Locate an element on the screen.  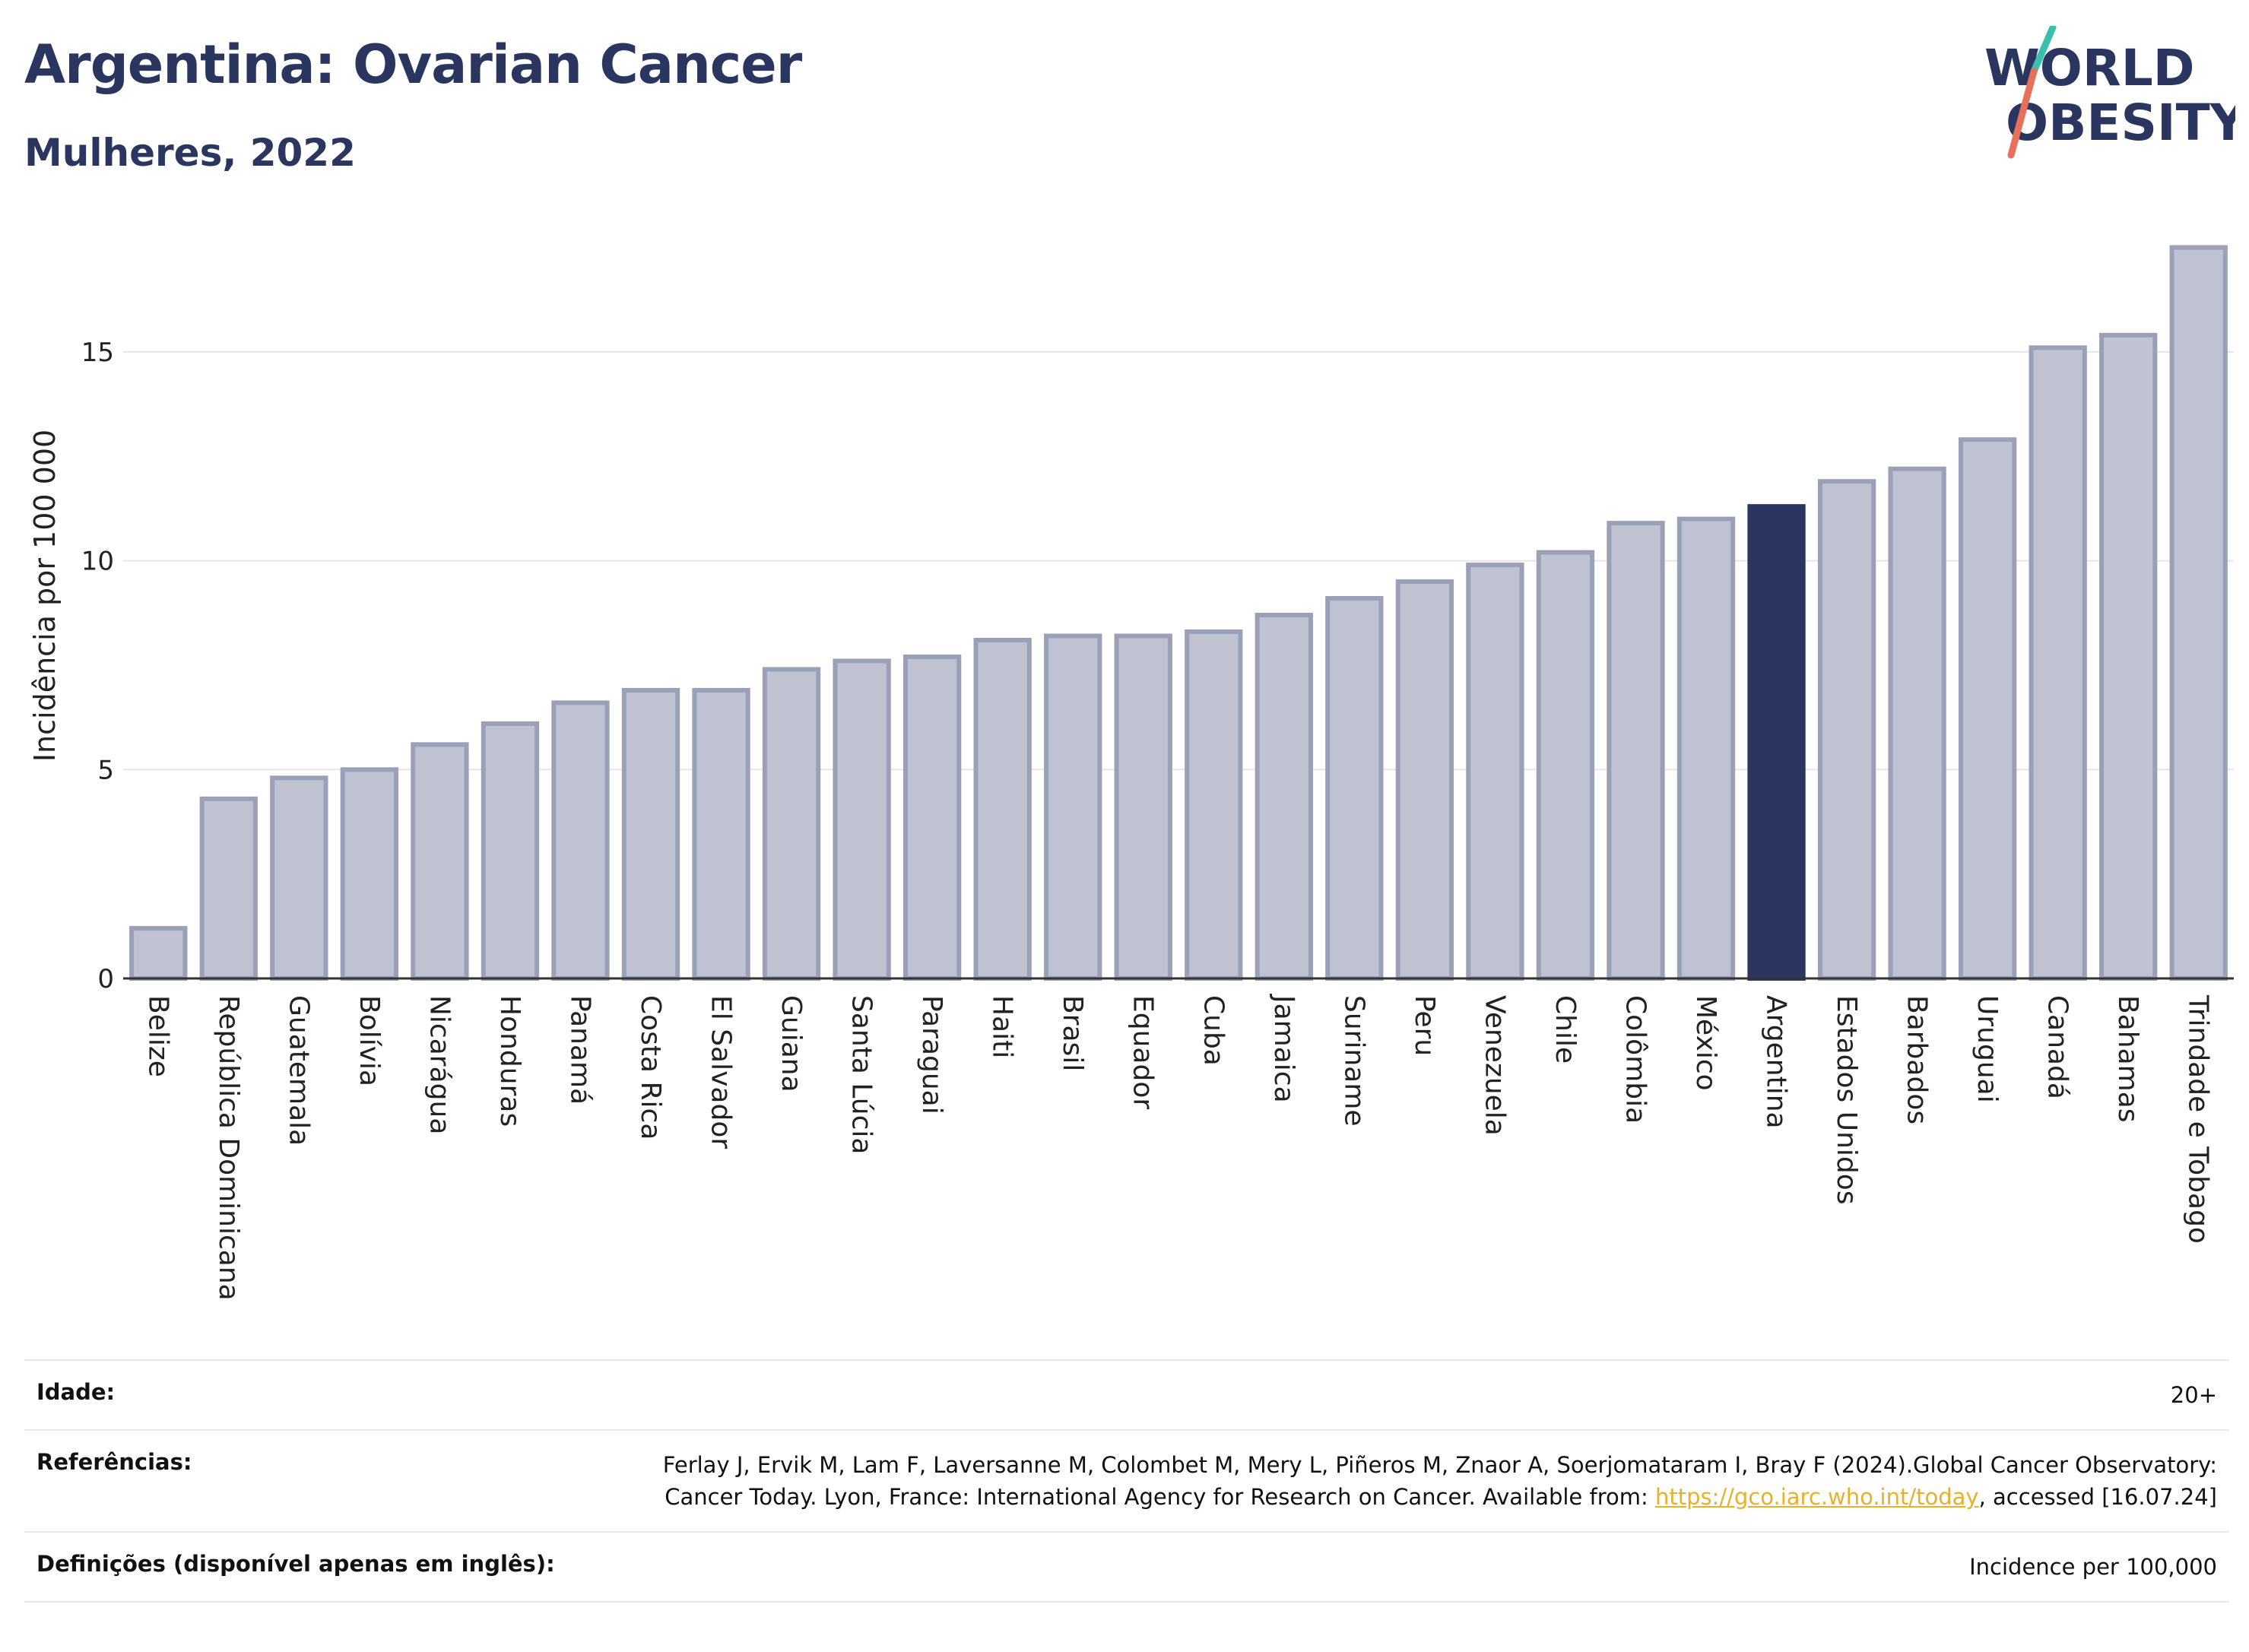
y-tick-label: 5 is located at coordinates (105, 770).